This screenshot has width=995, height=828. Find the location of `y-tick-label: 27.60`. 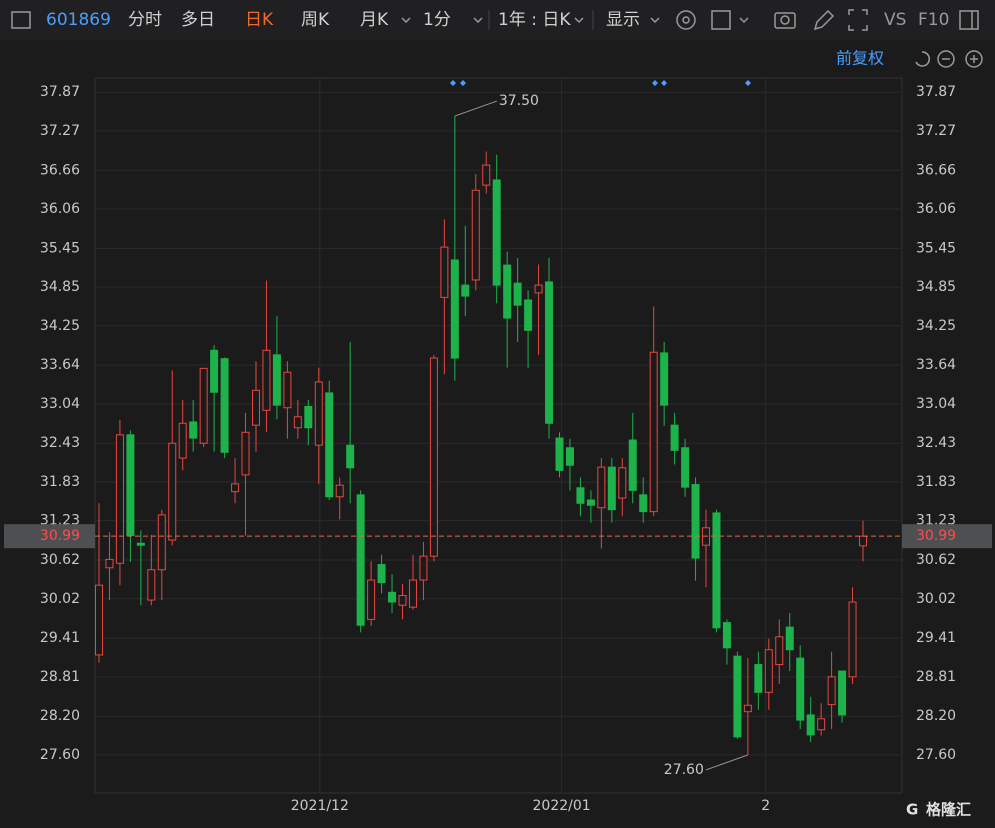

y-tick-label: 27.60 is located at coordinates (60, 755).